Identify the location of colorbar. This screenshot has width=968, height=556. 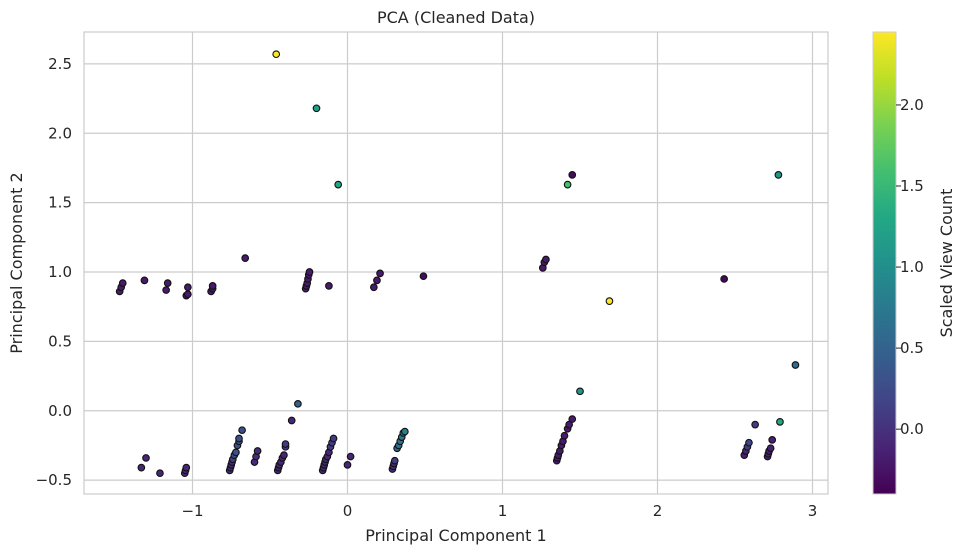
(884, 263).